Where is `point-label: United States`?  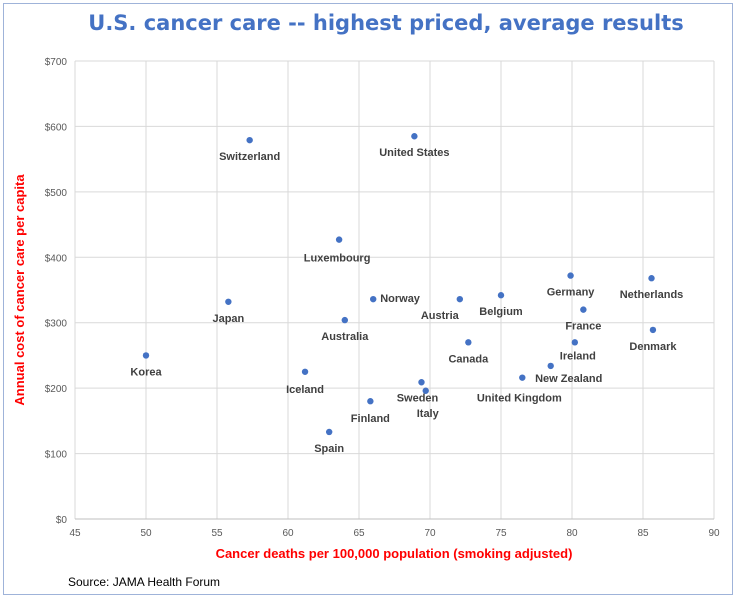
point-label: United States is located at coordinates (414, 153).